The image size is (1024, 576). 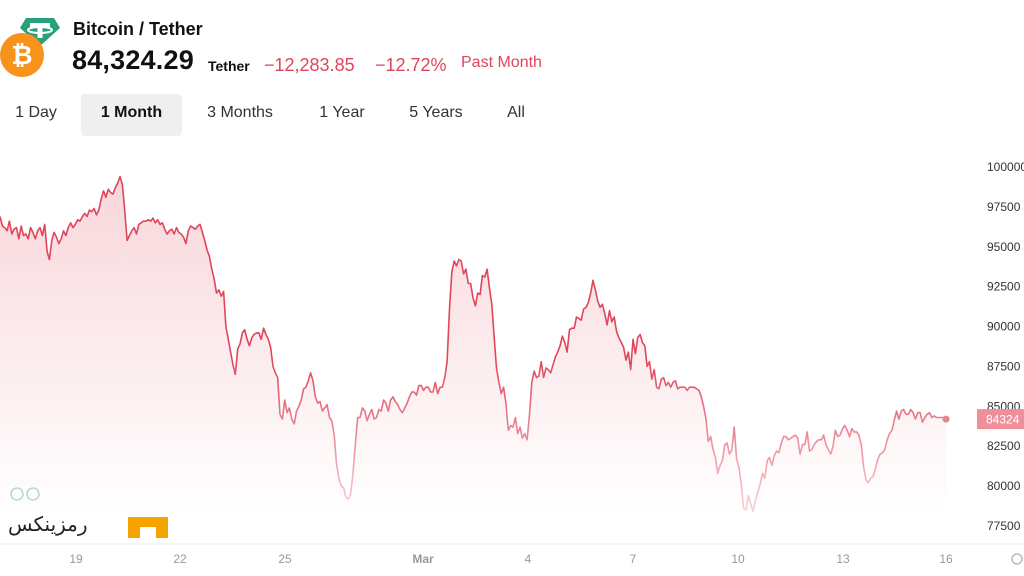 I want to click on tab-all: All, so click(x=516, y=112).